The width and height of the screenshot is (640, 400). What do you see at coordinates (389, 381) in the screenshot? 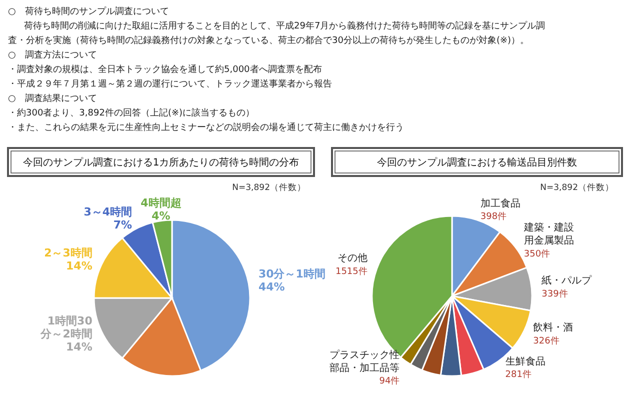
I see `data-label: 94件` at bounding box center [389, 381].